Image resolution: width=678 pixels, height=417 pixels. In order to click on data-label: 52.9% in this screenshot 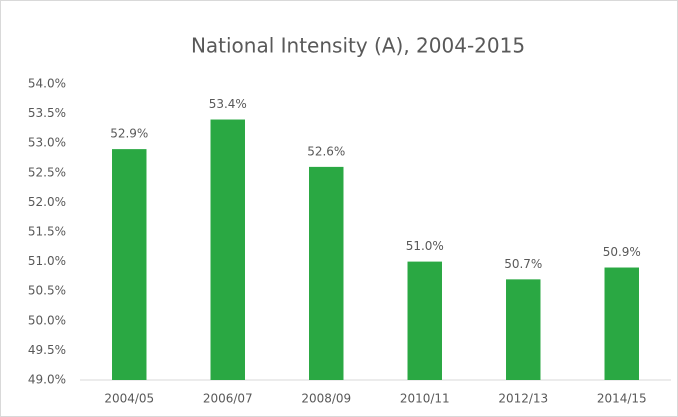, I will do `click(129, 134)`.